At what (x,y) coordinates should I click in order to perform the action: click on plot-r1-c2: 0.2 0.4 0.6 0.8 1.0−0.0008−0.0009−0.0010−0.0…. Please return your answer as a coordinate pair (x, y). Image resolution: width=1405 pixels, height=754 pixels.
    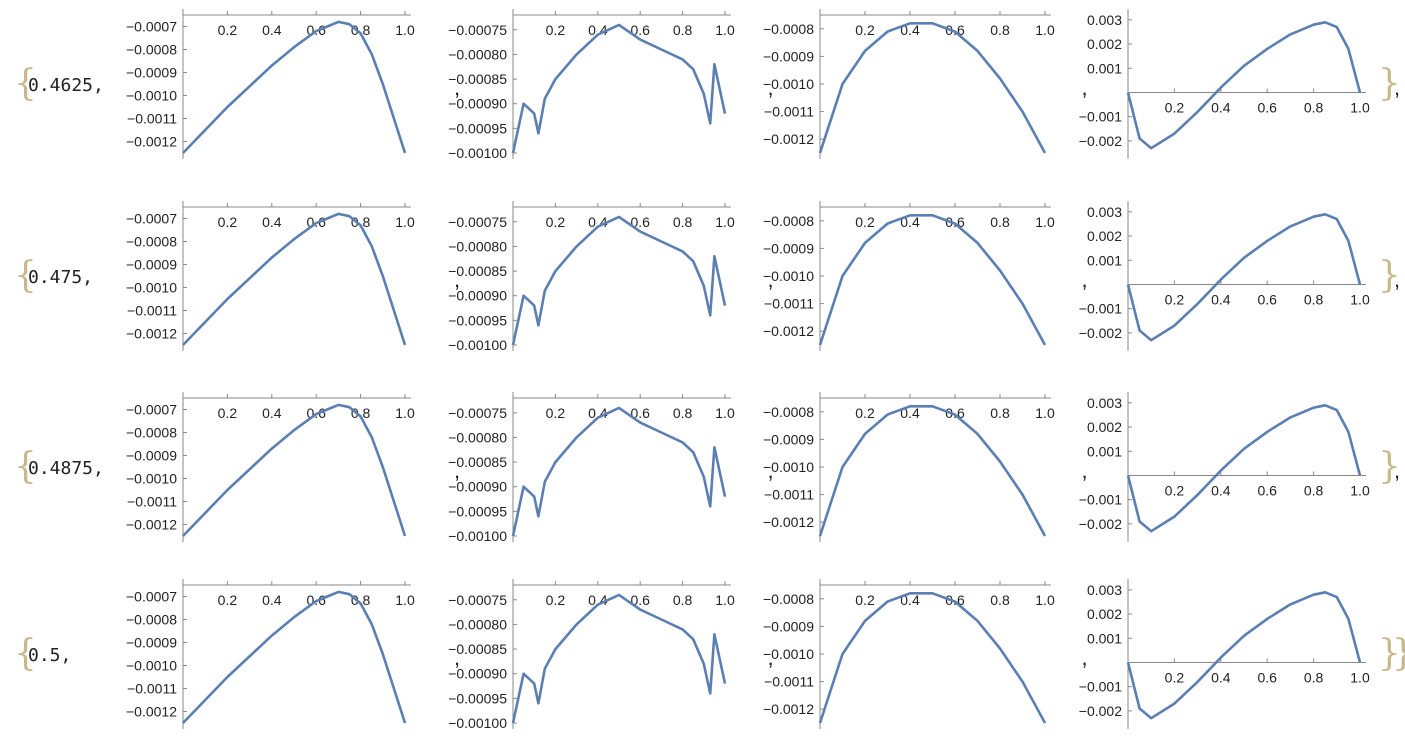
    Looking at the image, I should click on (909, 276).